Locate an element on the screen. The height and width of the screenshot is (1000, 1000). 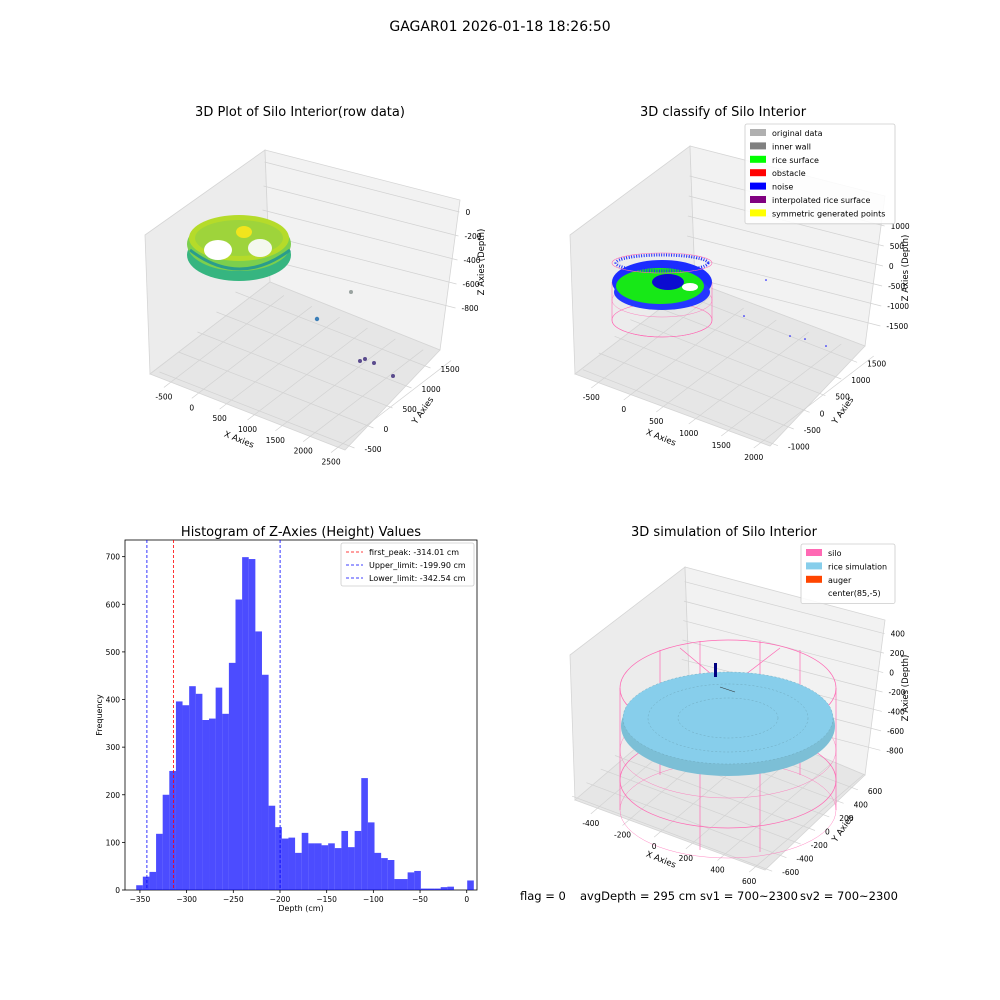
raw-floor-pane is located at coordinates (295, 366).